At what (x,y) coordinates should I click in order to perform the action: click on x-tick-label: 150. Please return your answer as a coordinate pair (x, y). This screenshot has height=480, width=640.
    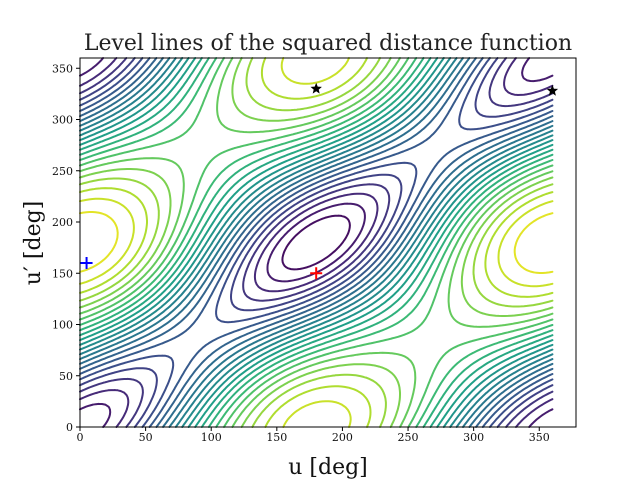
    Looking at the image, I should click on (276, 437).